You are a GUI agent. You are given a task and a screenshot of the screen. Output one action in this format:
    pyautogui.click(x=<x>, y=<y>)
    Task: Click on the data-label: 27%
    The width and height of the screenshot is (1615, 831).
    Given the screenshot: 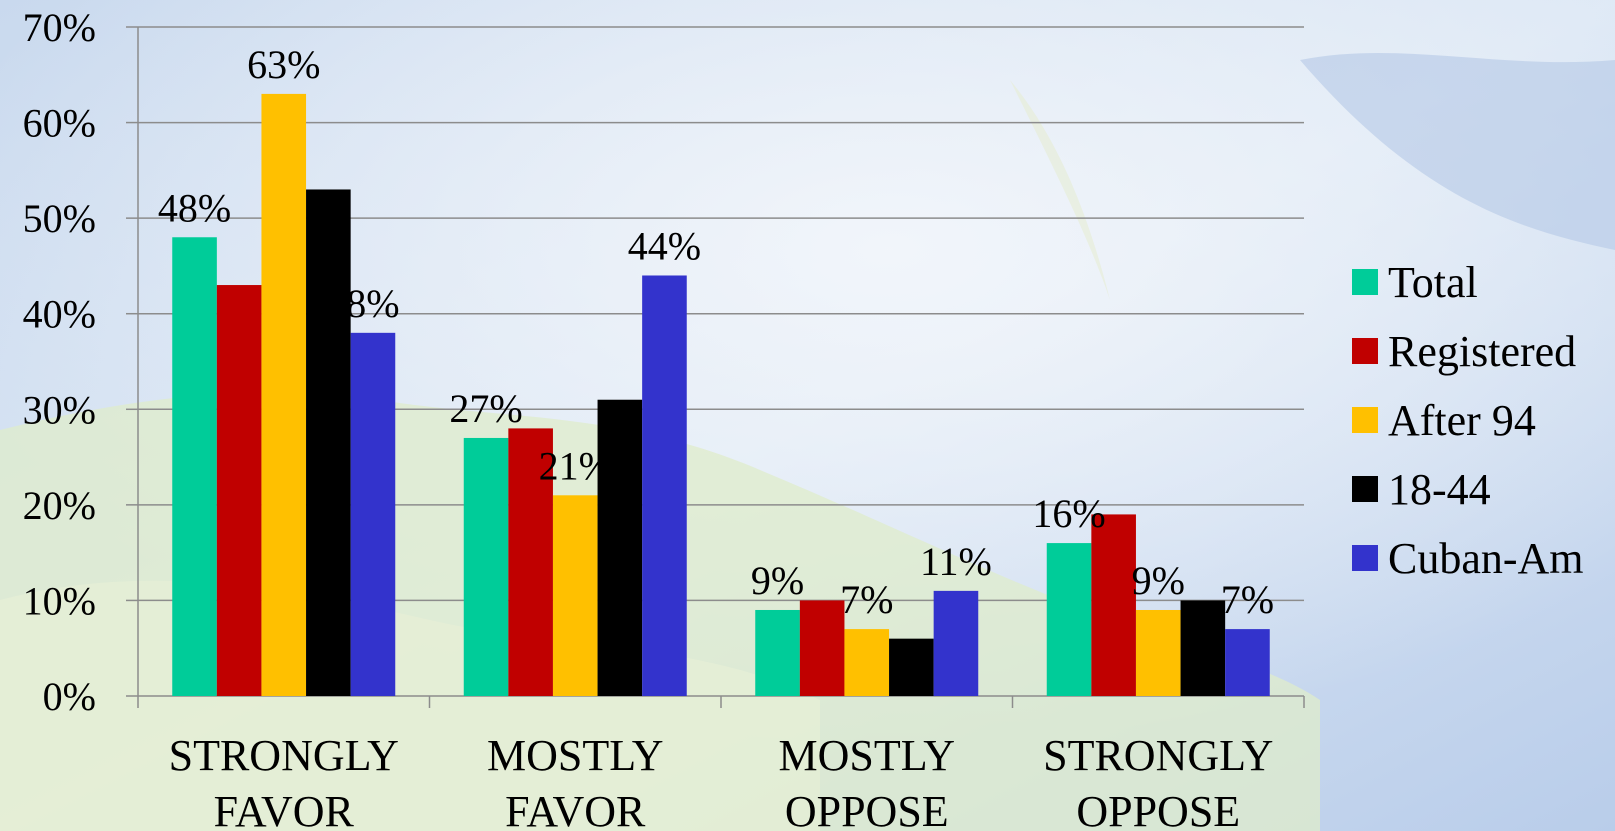 What is the action you would take?
    pyautogui.click(x=485, y=408)
    